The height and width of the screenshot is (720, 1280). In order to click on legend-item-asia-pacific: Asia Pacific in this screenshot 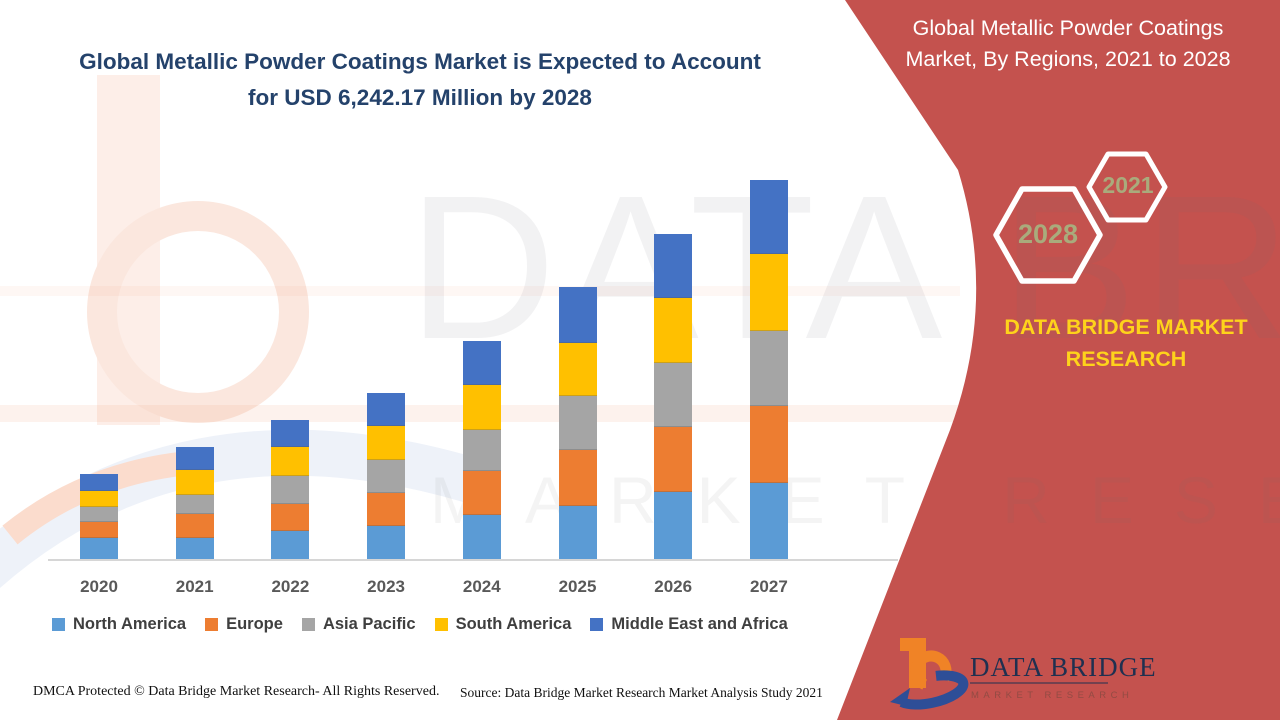, I will do `click(358, 624)`.